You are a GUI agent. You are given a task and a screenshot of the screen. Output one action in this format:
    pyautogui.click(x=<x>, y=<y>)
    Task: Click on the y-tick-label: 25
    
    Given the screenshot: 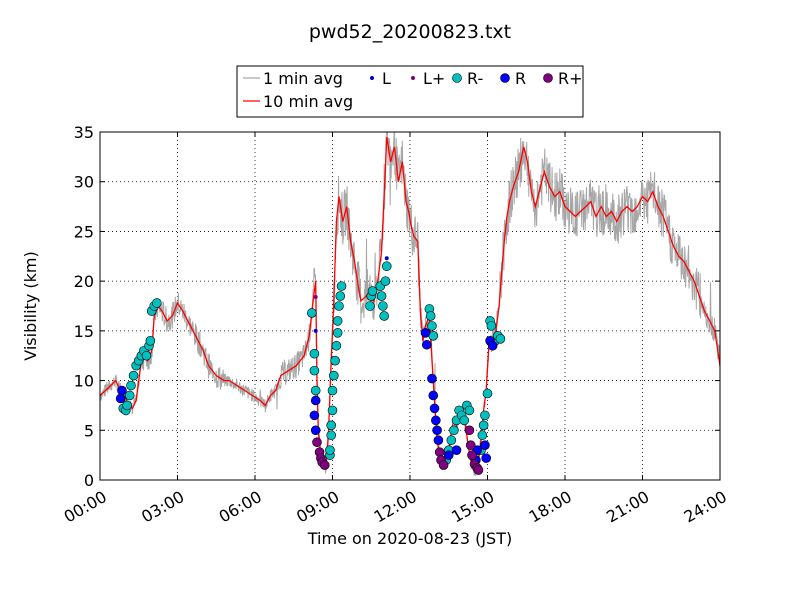 What is the action you would take?
    pyautogui.click(x=84, y=231)
    